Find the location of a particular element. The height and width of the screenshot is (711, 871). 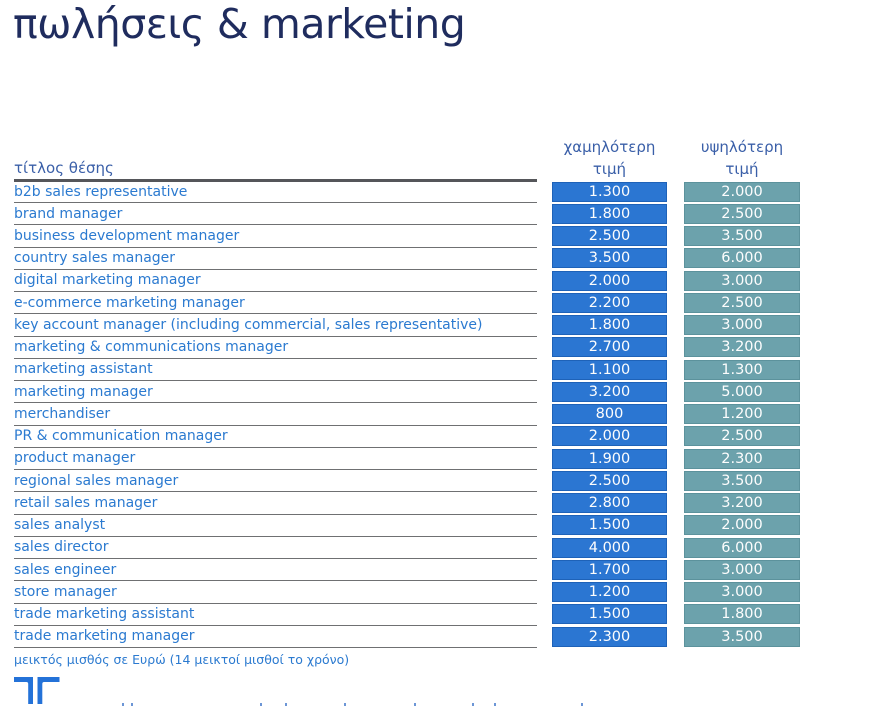

highest-value-cell: 2.300 is located at coordinates (742, 458).